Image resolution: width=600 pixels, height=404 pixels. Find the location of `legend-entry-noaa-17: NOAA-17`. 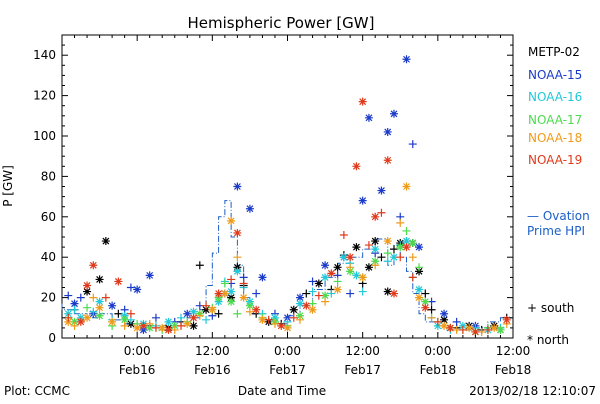

legend-entry-noaa-17: NOAA-17 is located at coordinates (555, 120).